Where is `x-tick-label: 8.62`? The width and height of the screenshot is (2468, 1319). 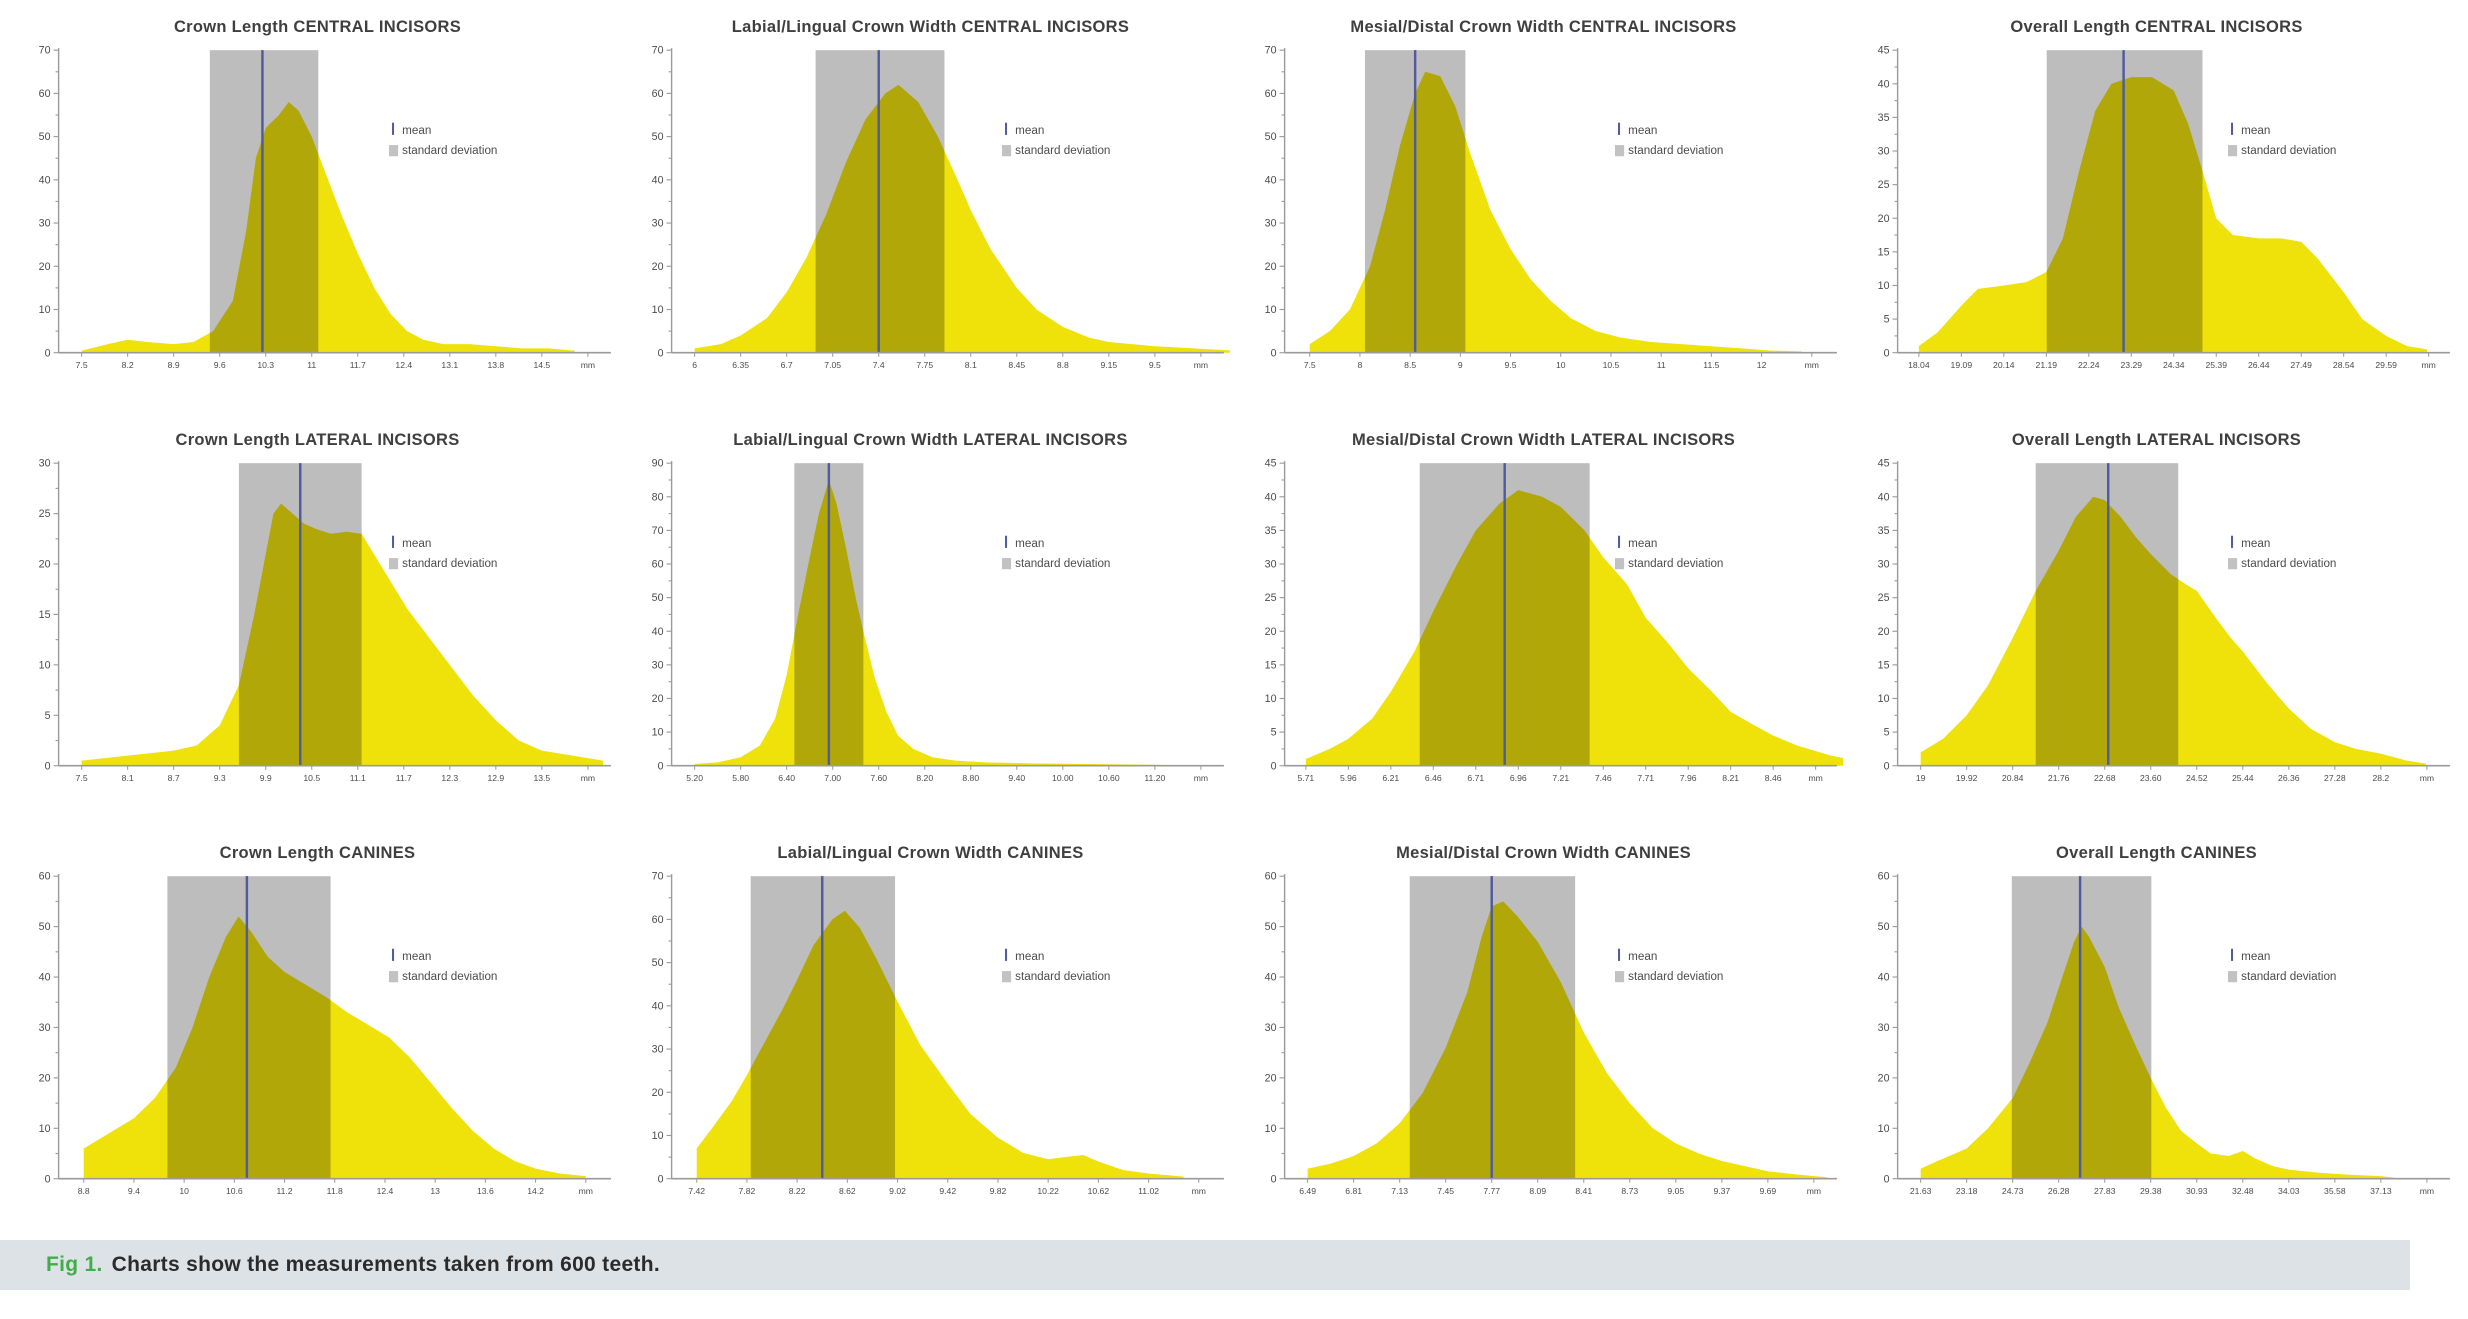 x-tick-label: 8.62 is located at coordinates (847, 1191).